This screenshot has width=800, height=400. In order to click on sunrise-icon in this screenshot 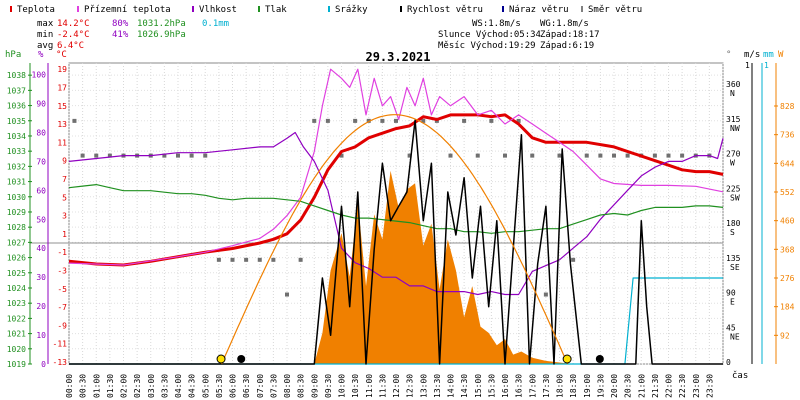, I will do `click(221, 359)`.